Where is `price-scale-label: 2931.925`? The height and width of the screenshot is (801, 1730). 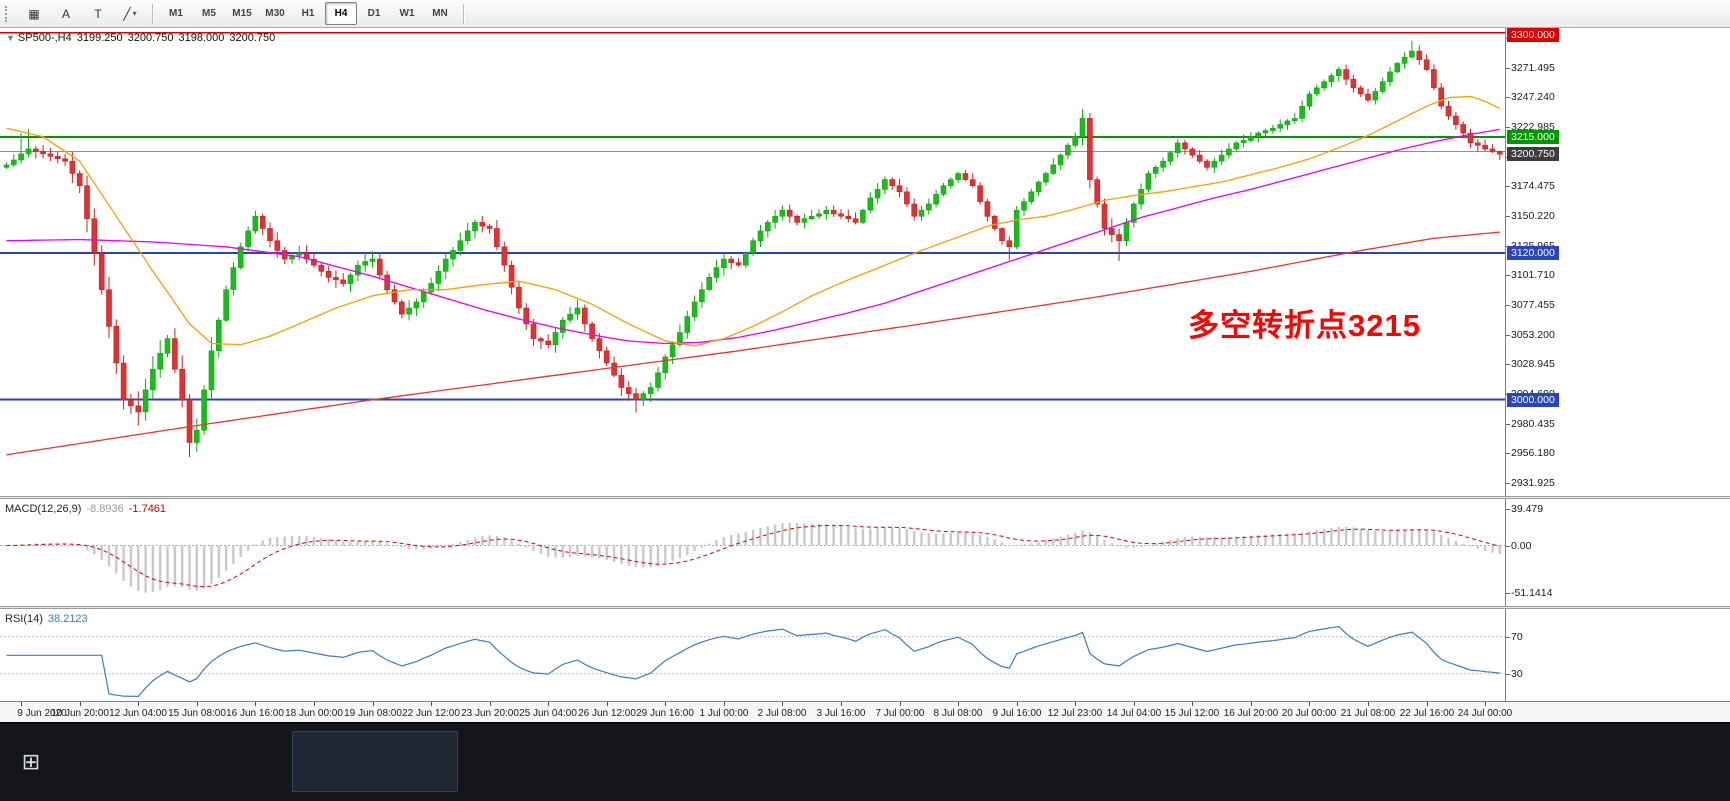 price-scale-label: 2931.925 is located at coordinates (1533, 483).